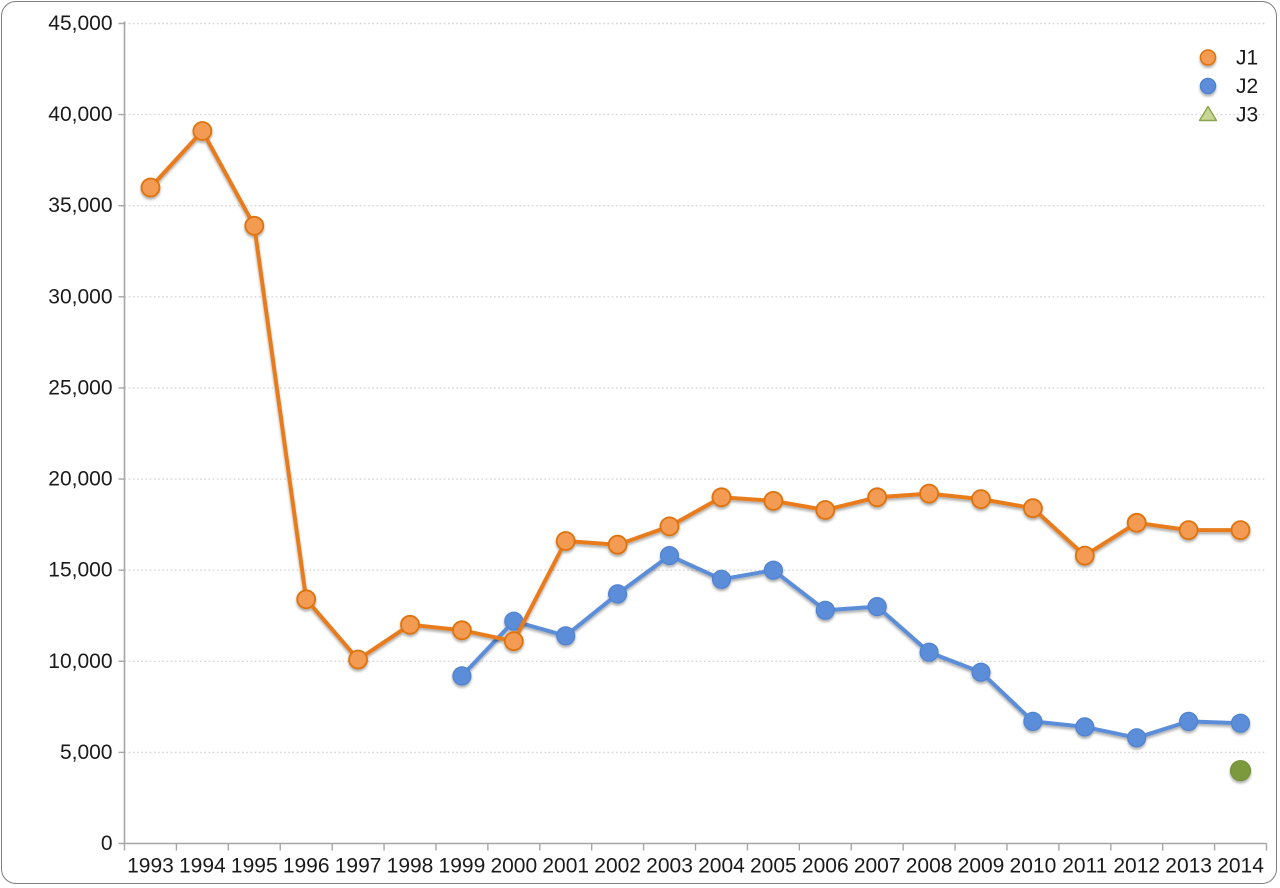 The image size is (1280, 888). I want to click on data-point-j1-2014, so click(1240, 530).